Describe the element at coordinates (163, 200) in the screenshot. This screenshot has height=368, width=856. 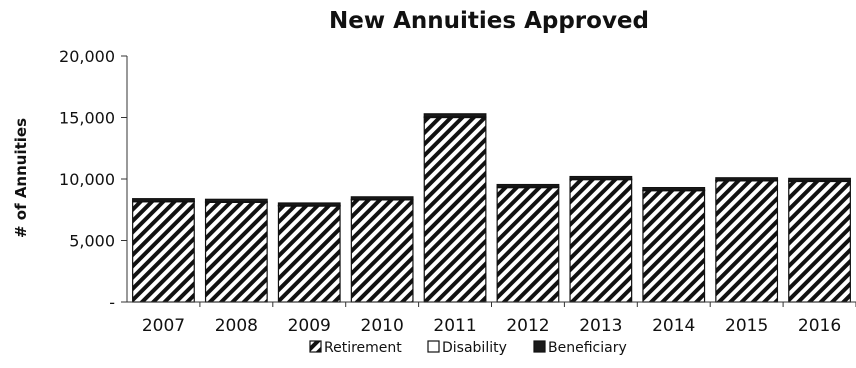
I see `bar-beneficiary-2007` at that location.